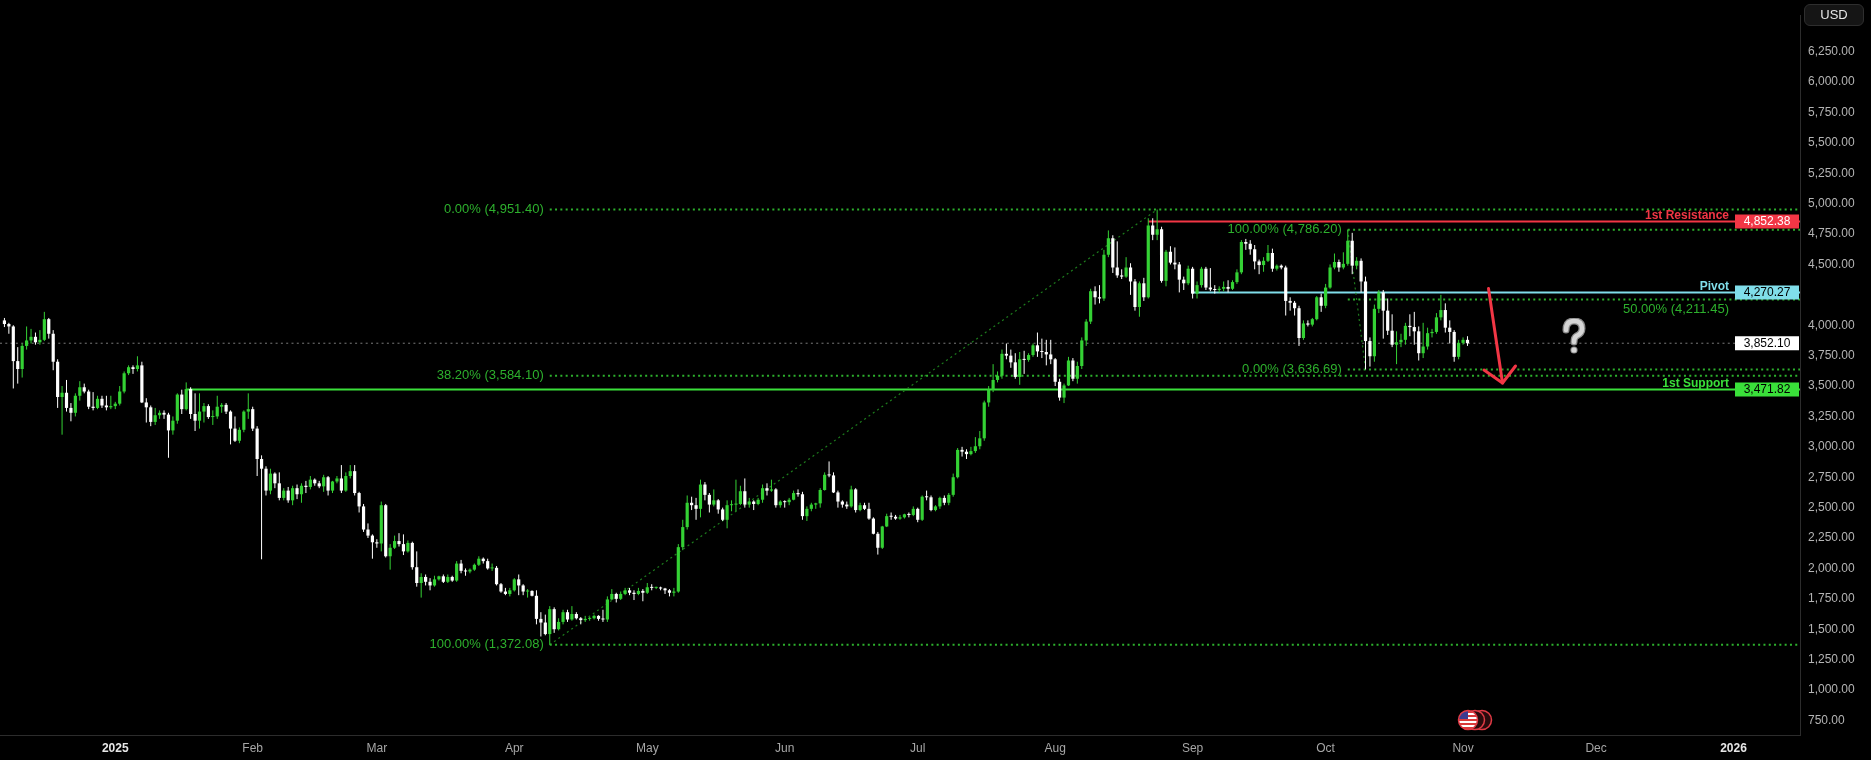 The image size is (1871, 760). Describe the element at coordinates (1767, 292) in the screenshot. I see `data-label: 4,270.27` at that location.